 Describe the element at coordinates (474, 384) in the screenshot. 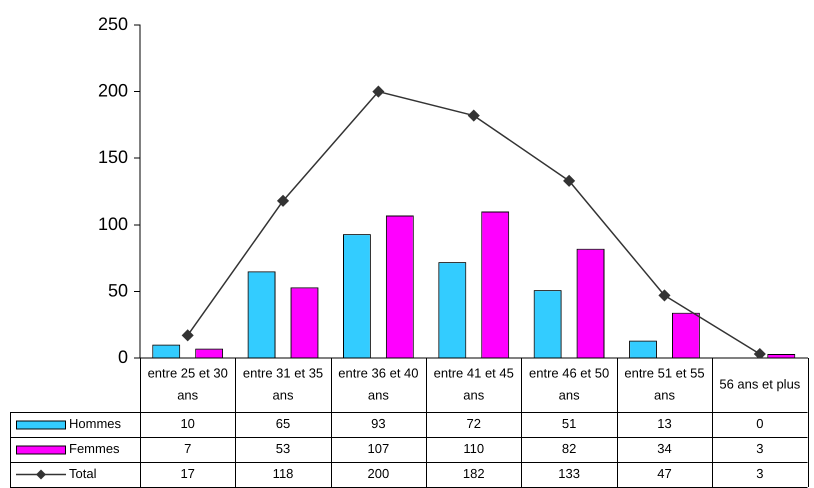

I see `x-tick-label: entre 41 et 45 ans` at that location.